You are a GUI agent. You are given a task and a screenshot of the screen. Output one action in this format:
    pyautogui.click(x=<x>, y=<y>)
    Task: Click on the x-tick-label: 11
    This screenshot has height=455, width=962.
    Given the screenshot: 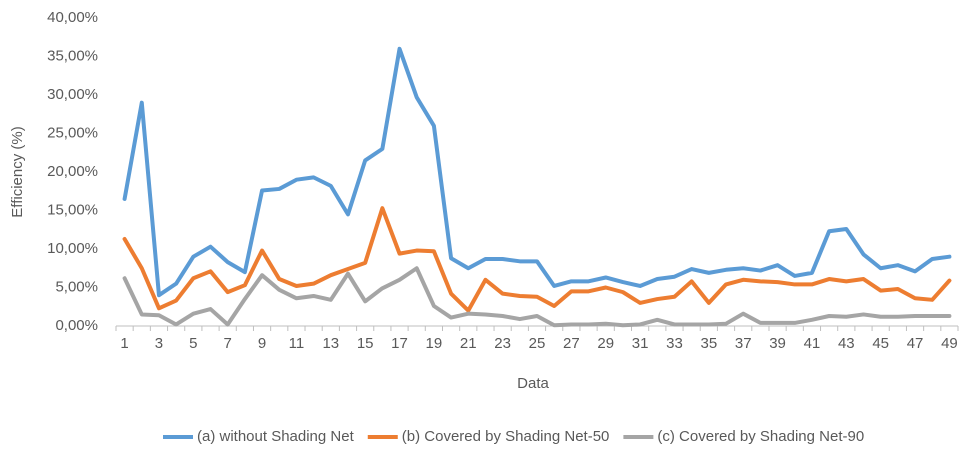 What is the action you would take?
    pyautogui.click(x=297, y=343)
    